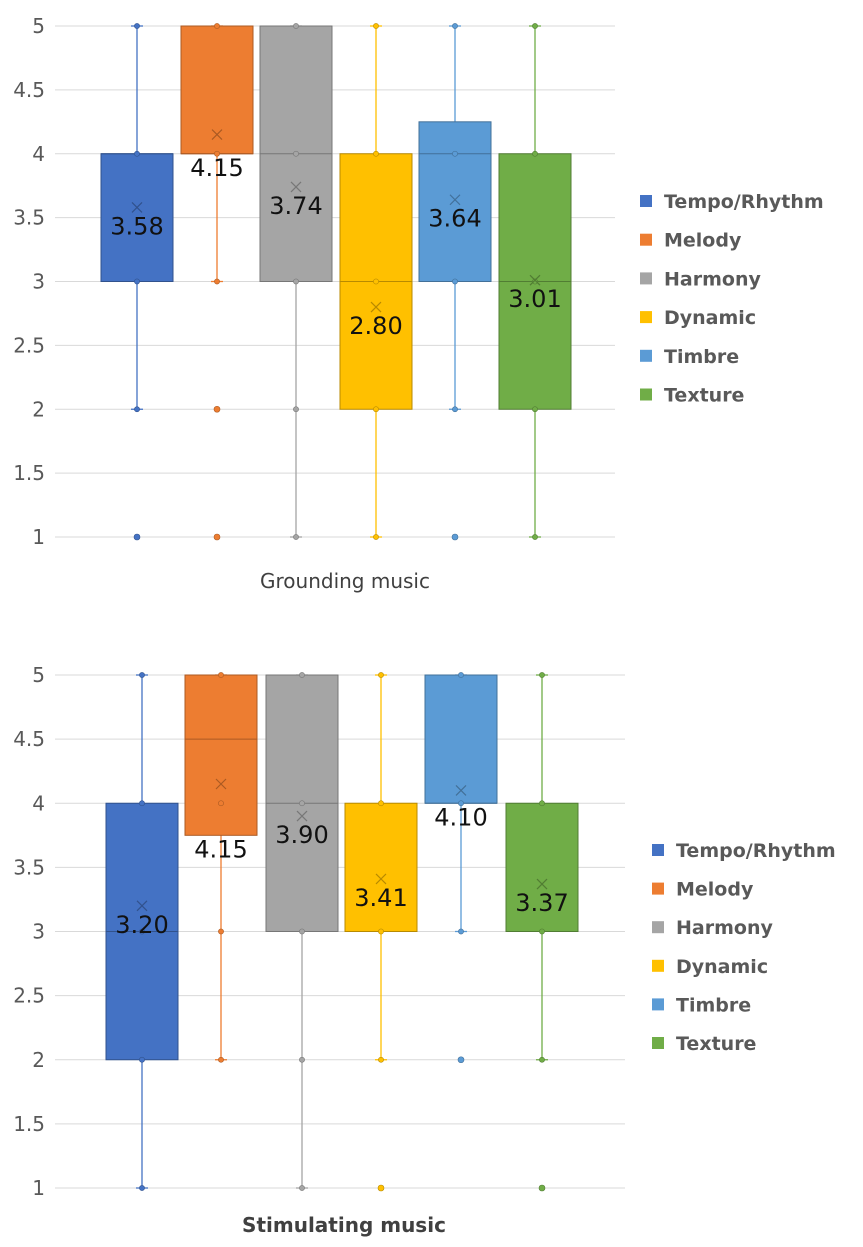  Describe the element at coordinates (296, 281) in the screenshot. I see `box-harmony: 3.74` at that location.